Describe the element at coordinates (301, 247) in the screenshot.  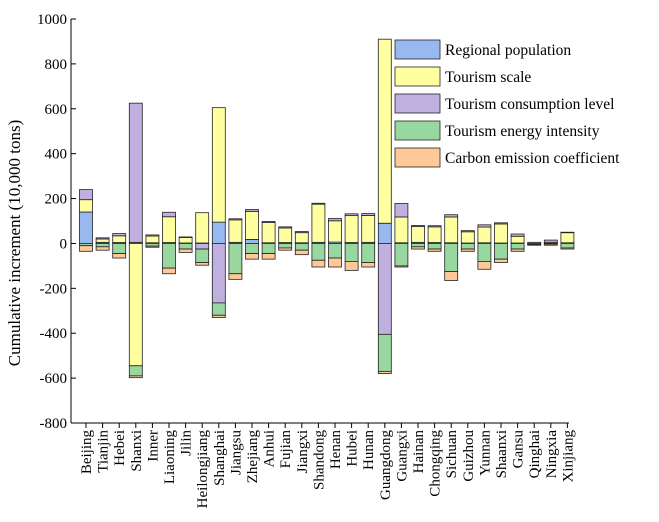
I see `bar-jiangxi-tourism-energy-intensity` at that location.